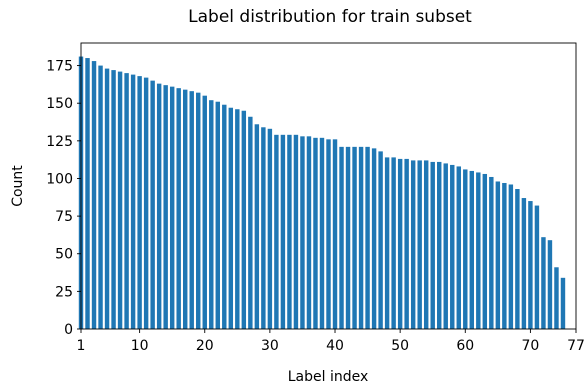 This screenshot has width=585, height=385. Describe the element at coordinates (400, 346) in the screenshot. I see `x-tick-label: 50` at that location.